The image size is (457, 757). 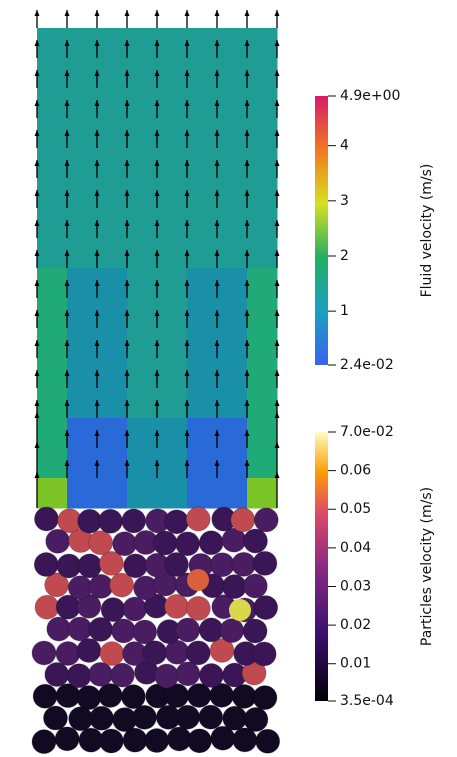 What do you see at coordinates (344, 201) in the screenshot?
I see `colorbar-label: 3` at bounding box center [344, 201].